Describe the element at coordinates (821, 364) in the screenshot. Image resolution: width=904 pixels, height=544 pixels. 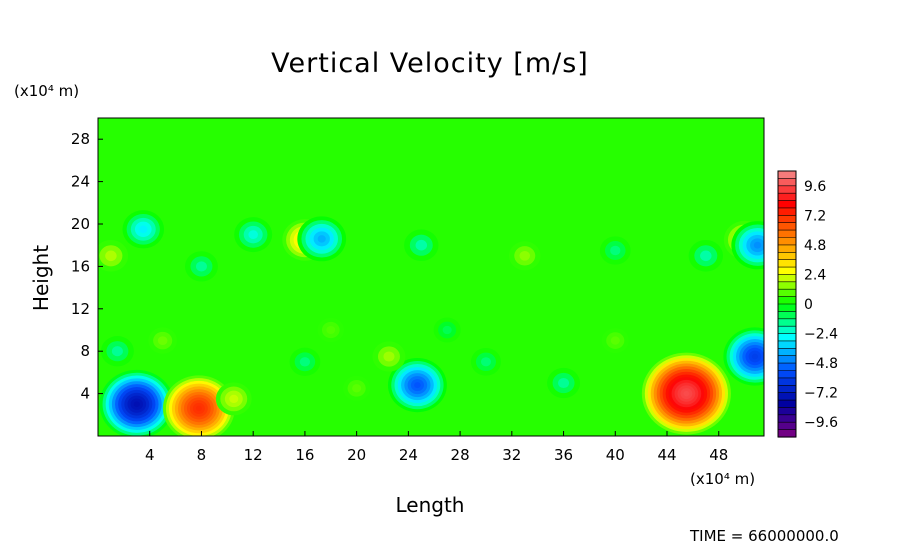
I see `colorbar-label: −4.8` at that location.